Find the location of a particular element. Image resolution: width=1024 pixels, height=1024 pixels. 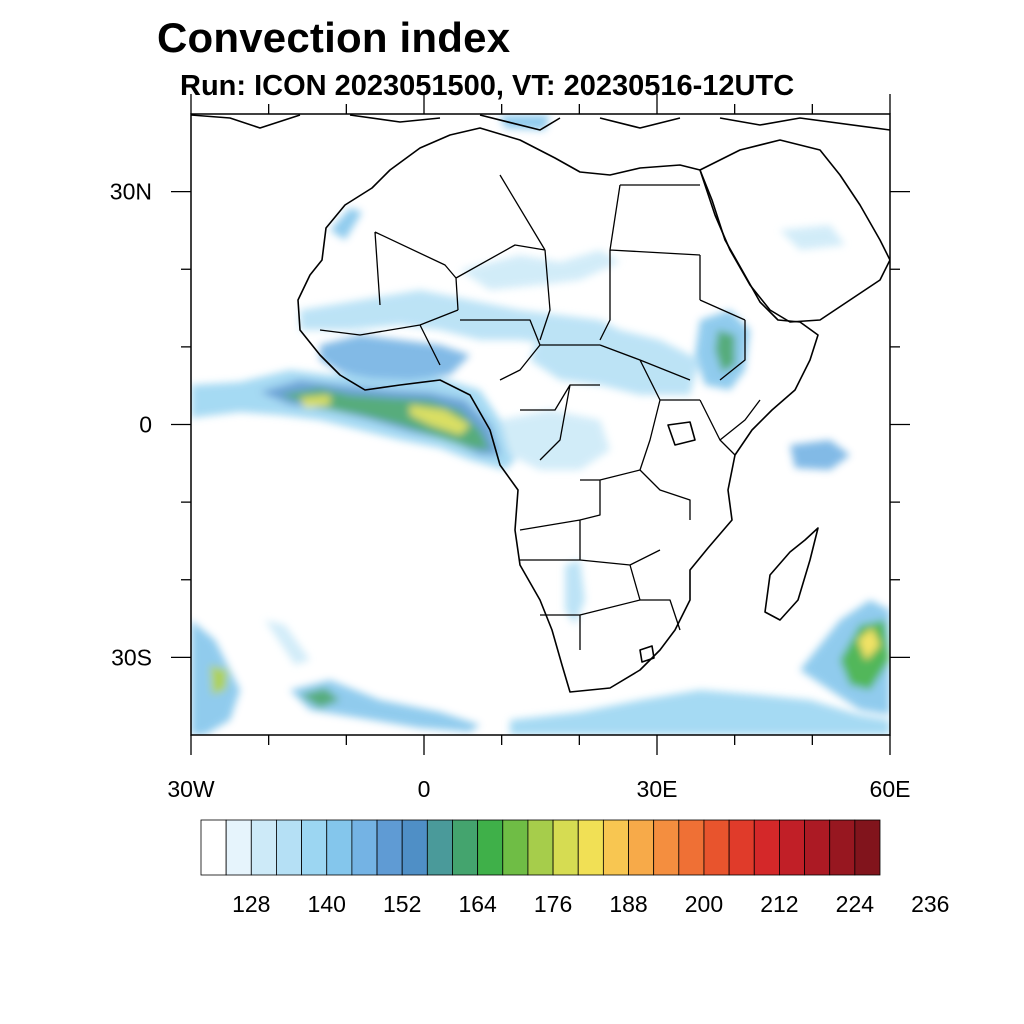

convection-indian-ocean-equator is located at coordinates (820, 455).